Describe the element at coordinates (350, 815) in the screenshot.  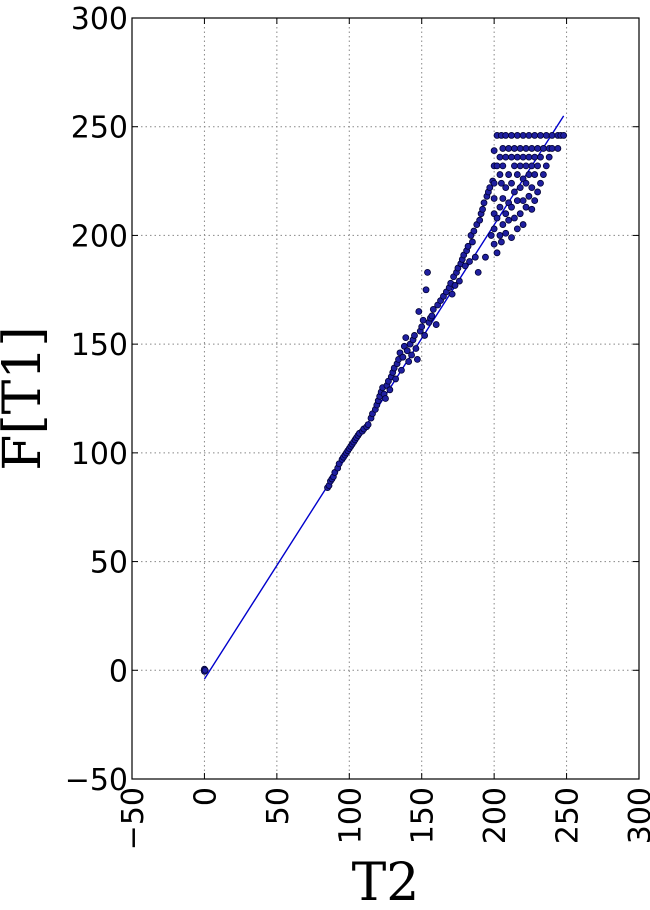
I see `x-tick-label: 100` at that location.